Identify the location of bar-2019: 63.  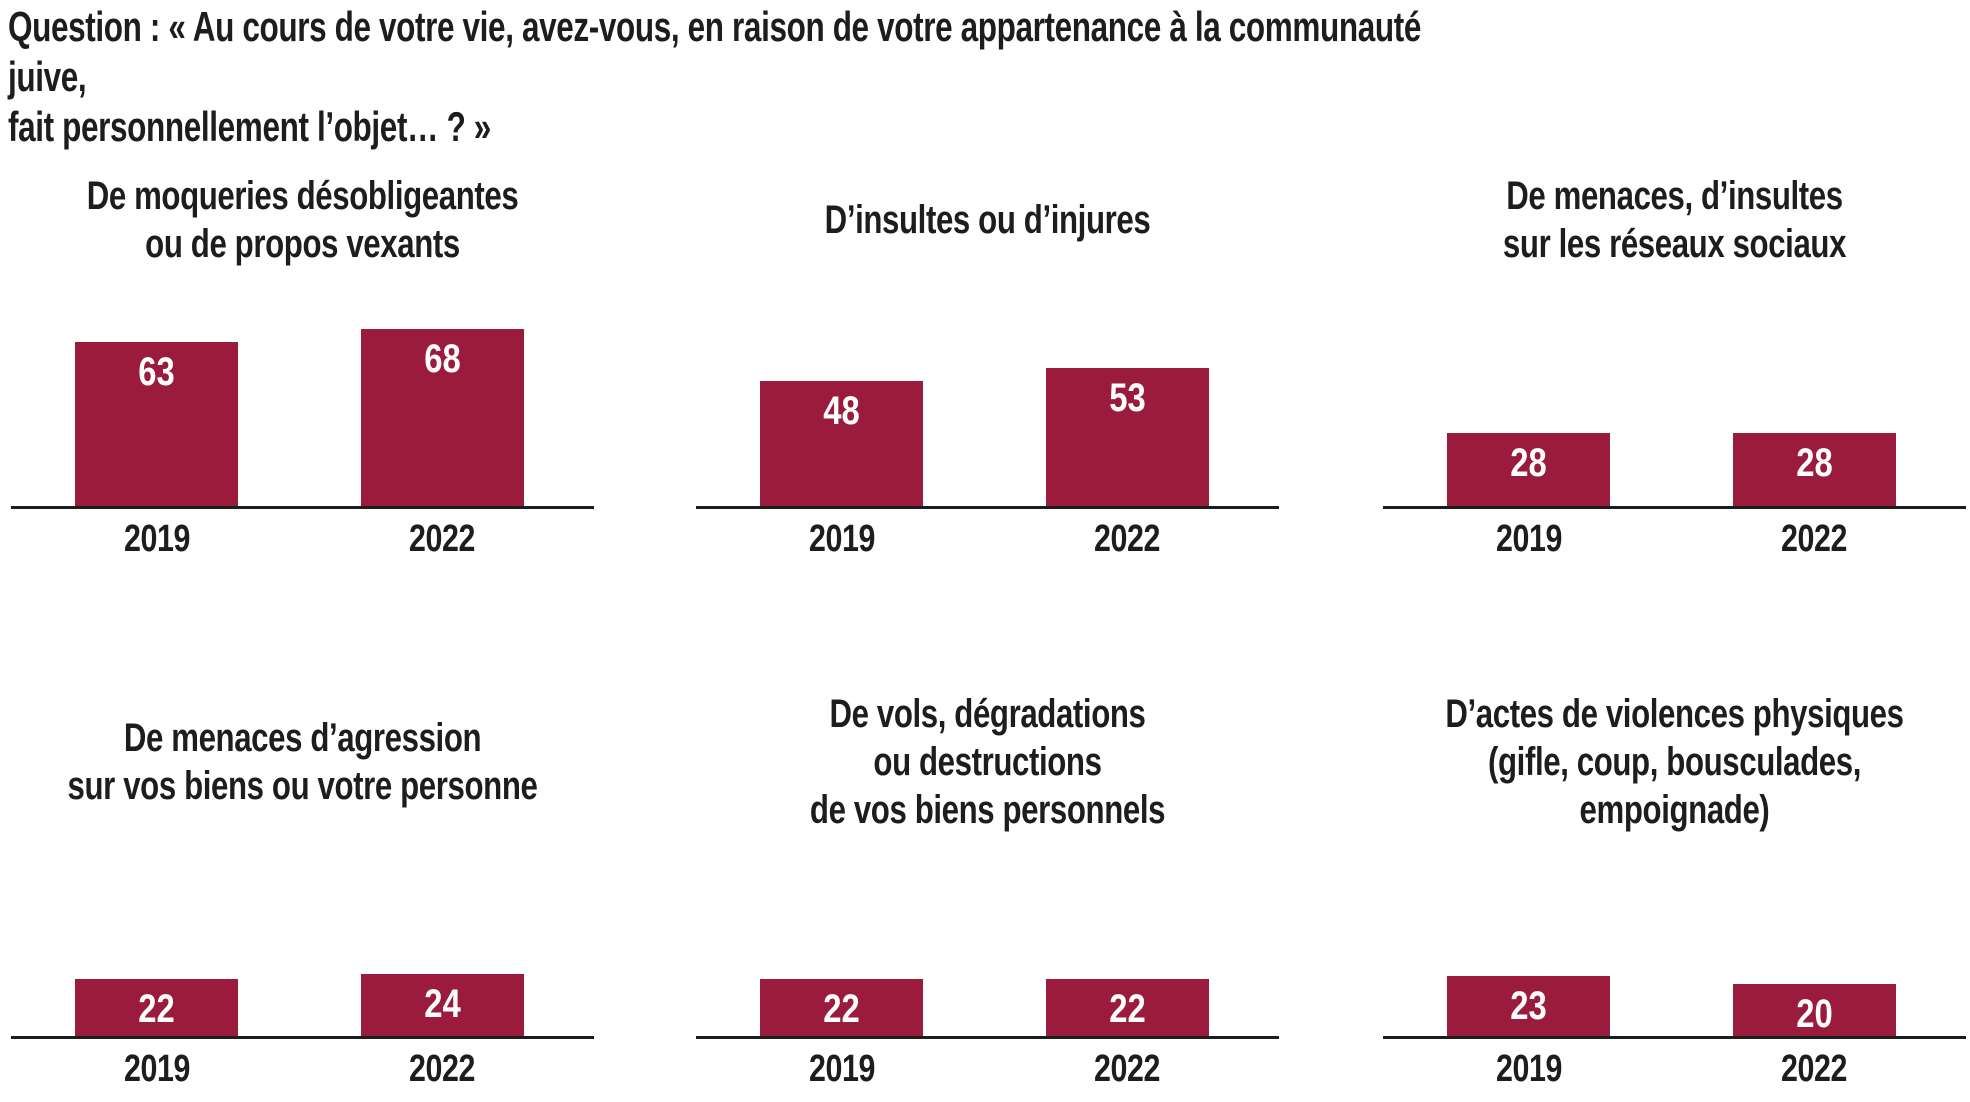
(156, 424).